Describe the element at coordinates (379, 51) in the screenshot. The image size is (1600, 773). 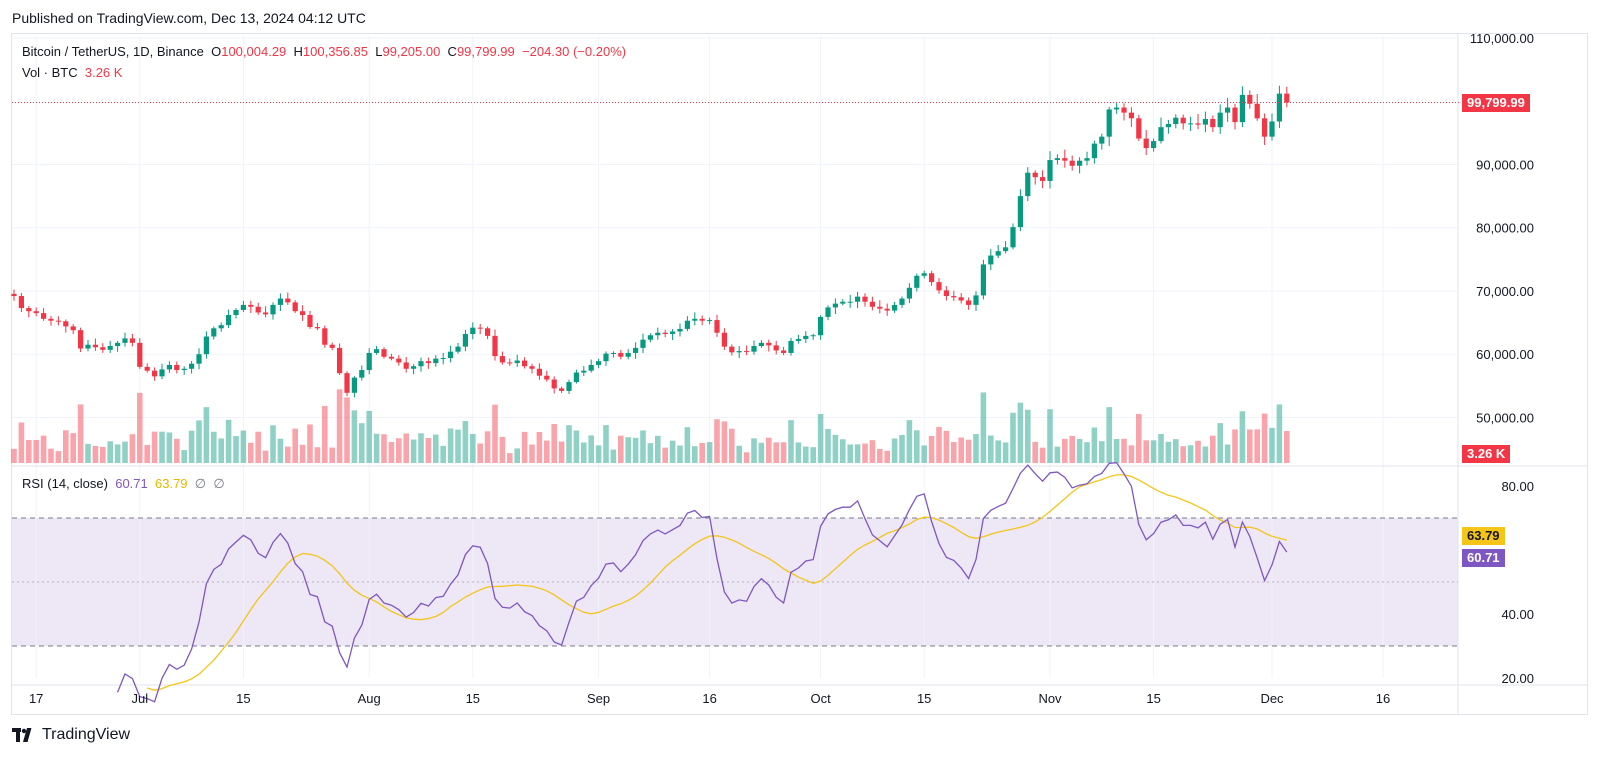
I see `low-label: L` at that location.